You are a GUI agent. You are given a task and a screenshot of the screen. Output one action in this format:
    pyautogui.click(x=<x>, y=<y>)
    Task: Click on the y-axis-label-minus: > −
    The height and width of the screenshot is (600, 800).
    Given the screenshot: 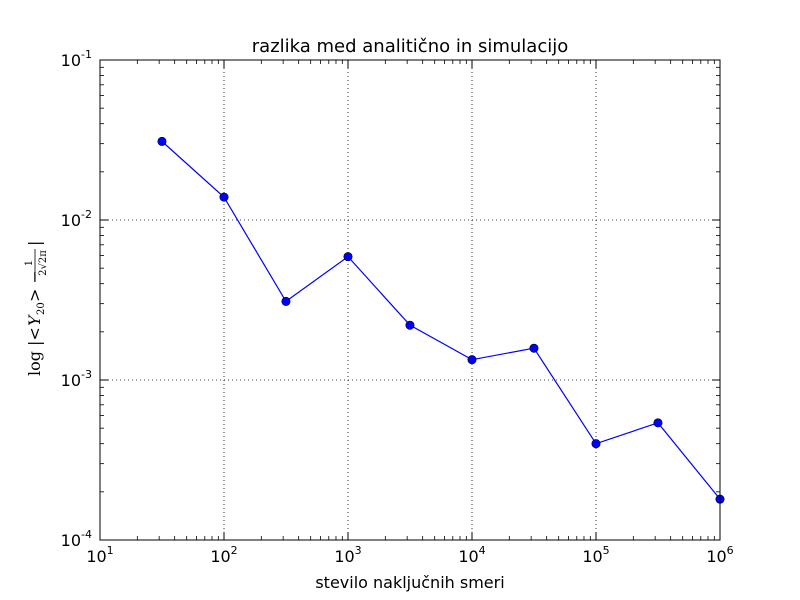 What is the action you would take?
    pyautogui.click(x=34, y=286)
    